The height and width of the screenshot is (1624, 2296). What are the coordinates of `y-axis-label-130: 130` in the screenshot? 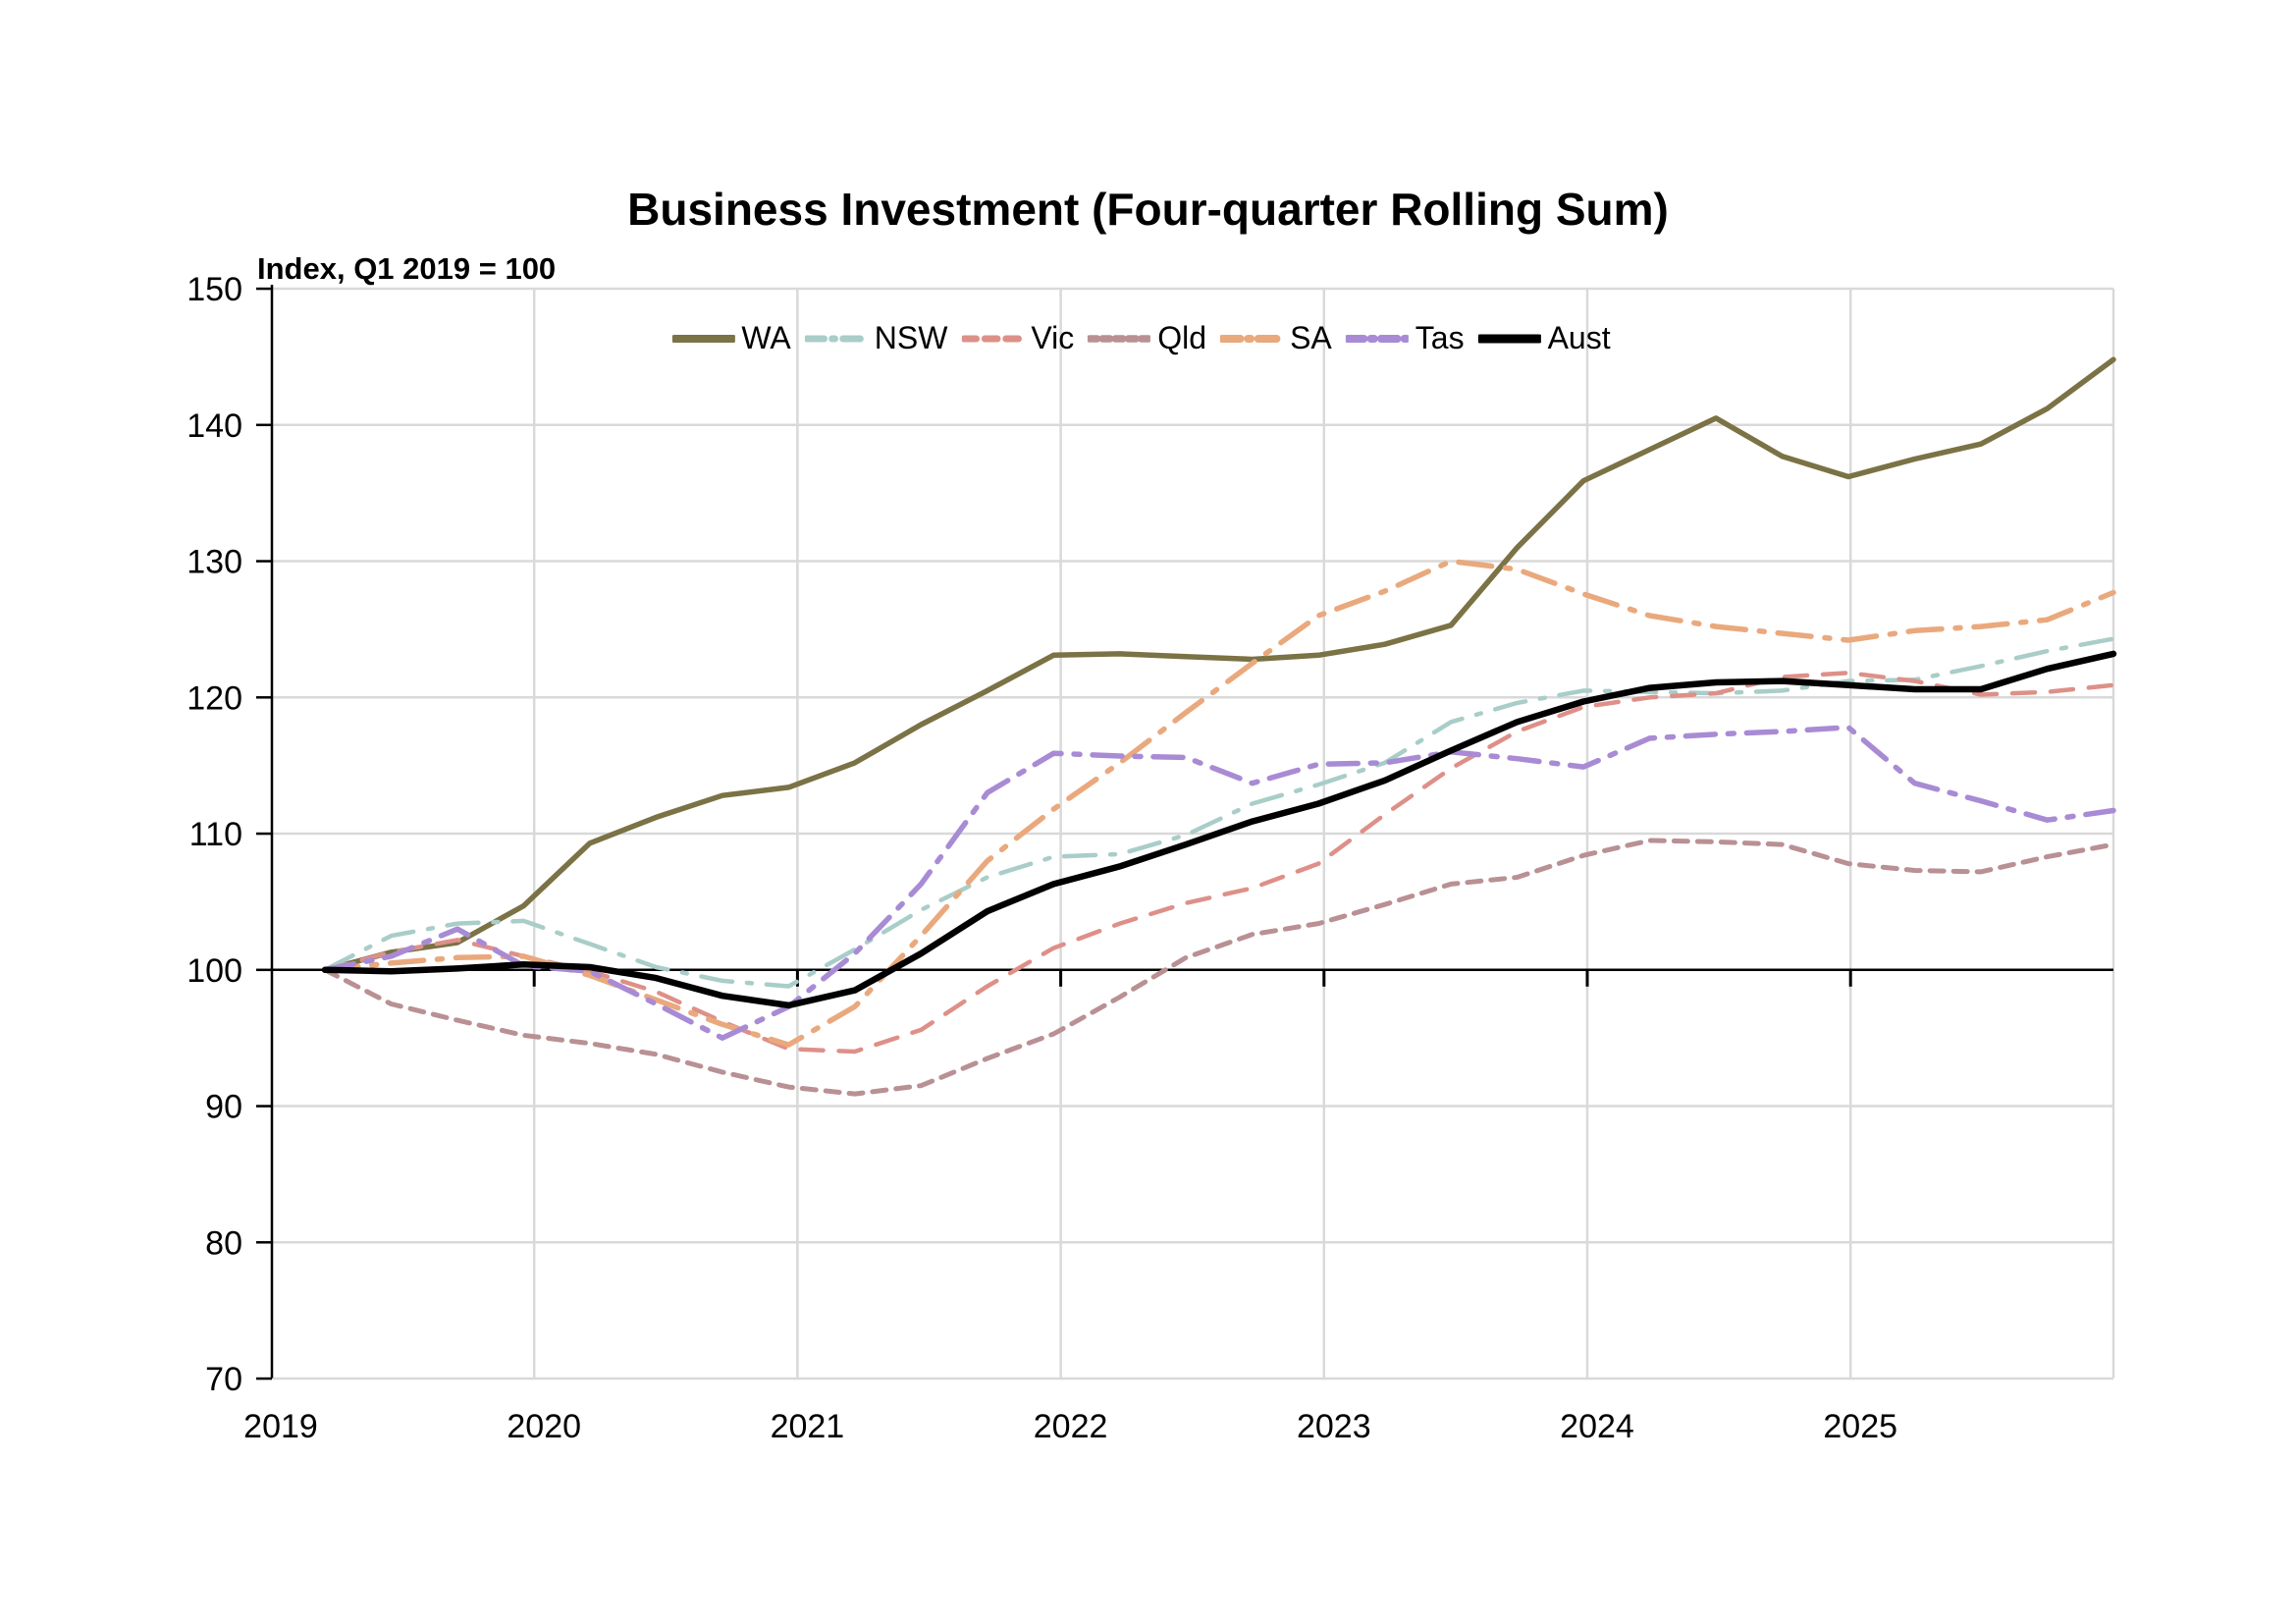 It's located at (215, 562).